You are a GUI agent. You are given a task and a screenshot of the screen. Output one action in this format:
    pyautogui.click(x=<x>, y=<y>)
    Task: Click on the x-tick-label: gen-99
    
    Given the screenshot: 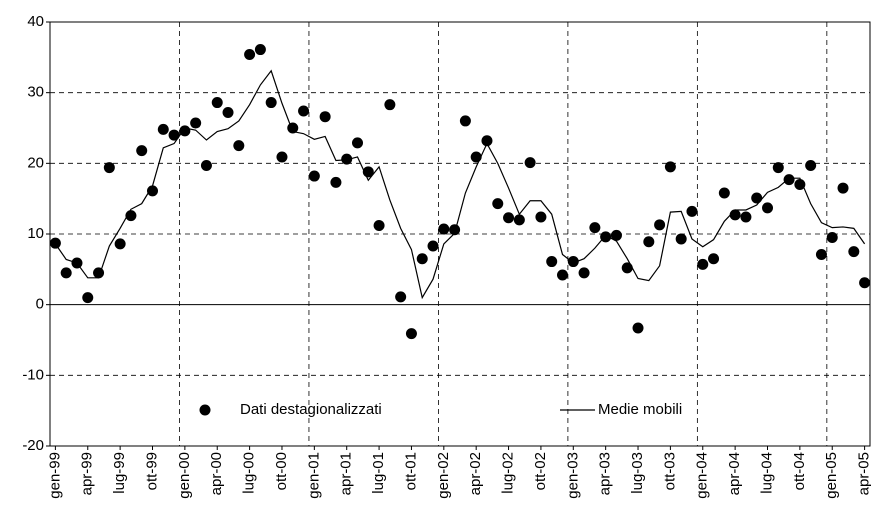 What is the action you would take?
    pyautogui.click(x=54, y=475)
    